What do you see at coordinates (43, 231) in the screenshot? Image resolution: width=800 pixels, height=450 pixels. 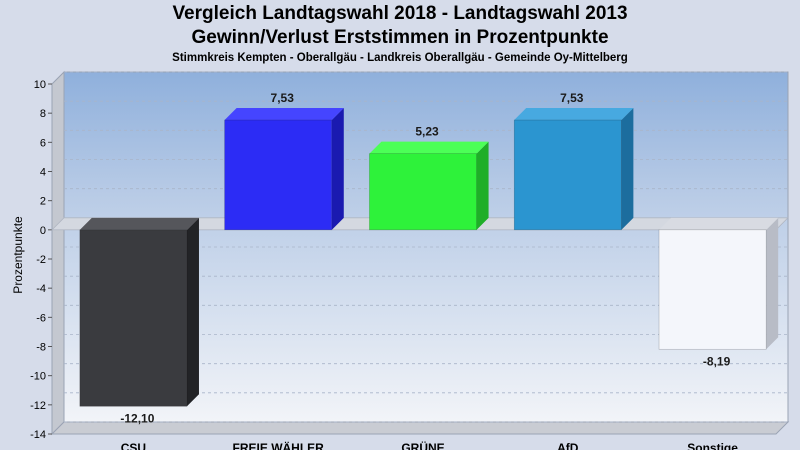 I see `y-tick-label: 0` at bounding box center [43, 231].